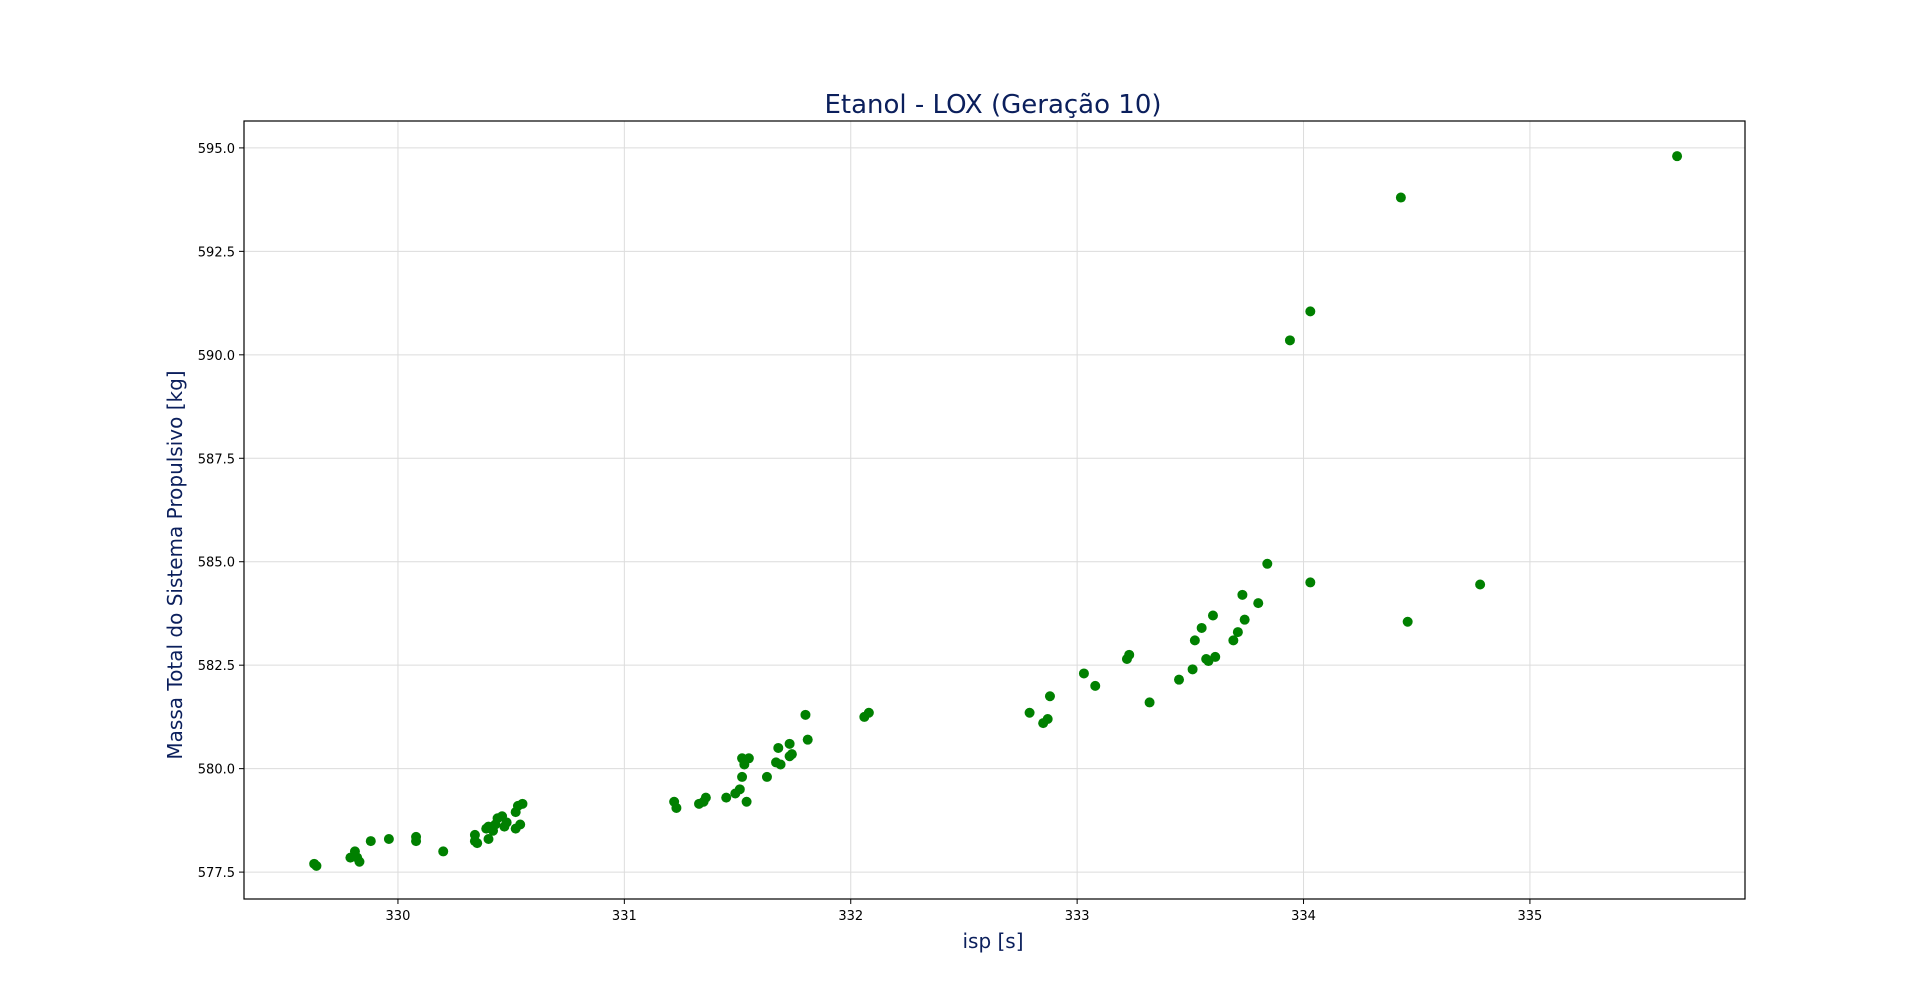 The width and height of the screenshot is (1920, 1001). I want to click on y-tick-label: 577.5, so click(216, 873).